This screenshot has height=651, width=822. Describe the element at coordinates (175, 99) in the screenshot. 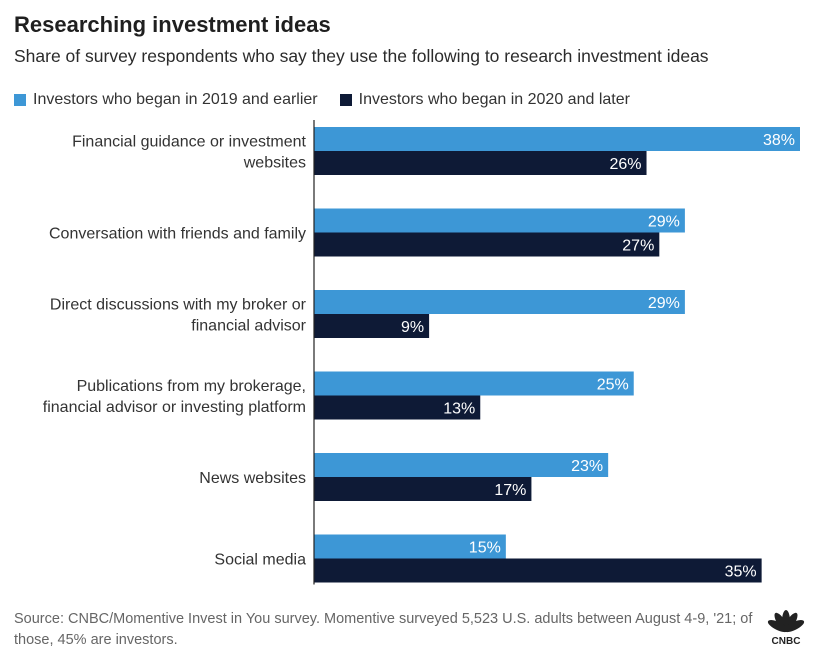

I see `legend-label-2019-earlier: Investors who began in 2019 and earlier` at that location.